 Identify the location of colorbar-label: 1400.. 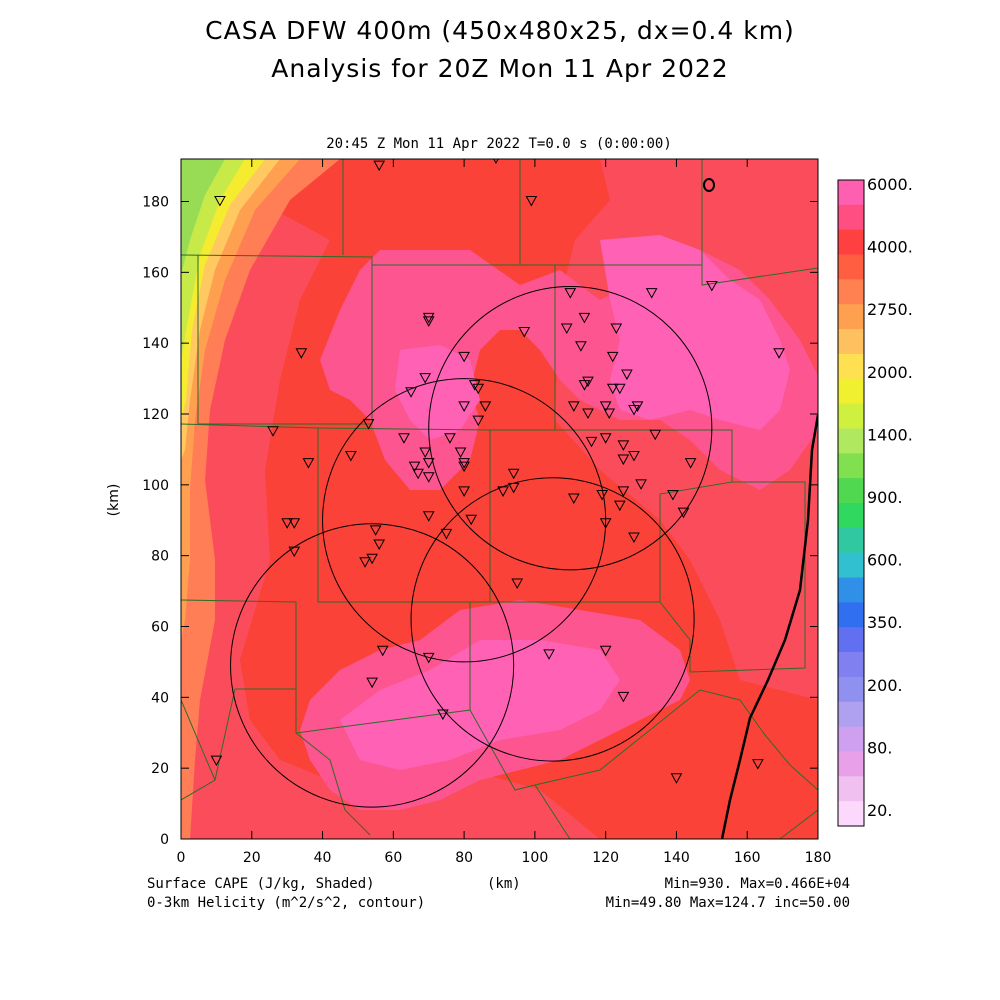
(890, 434).